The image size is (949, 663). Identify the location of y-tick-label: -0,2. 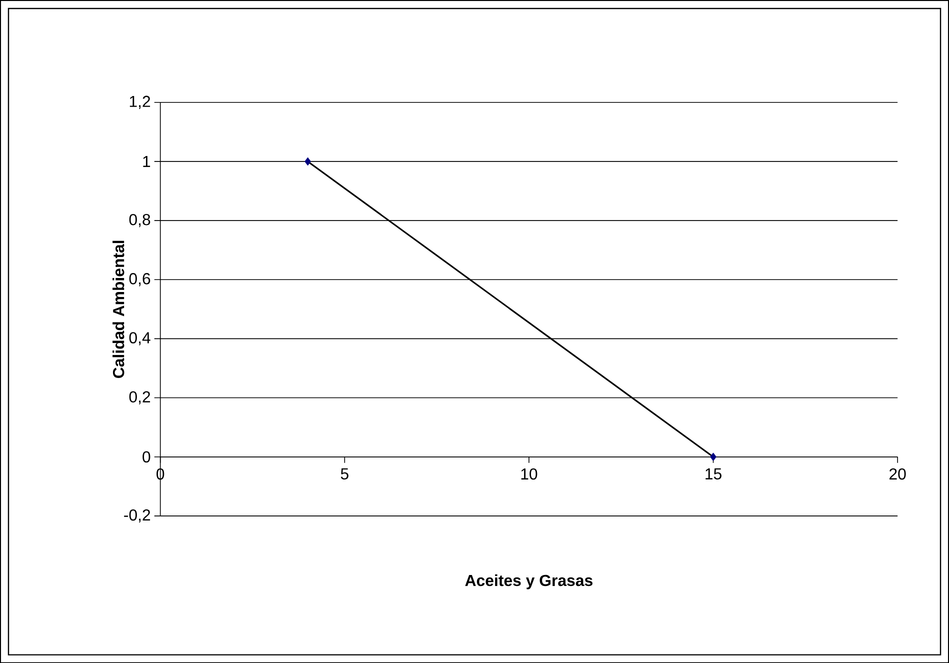
(137, 515).